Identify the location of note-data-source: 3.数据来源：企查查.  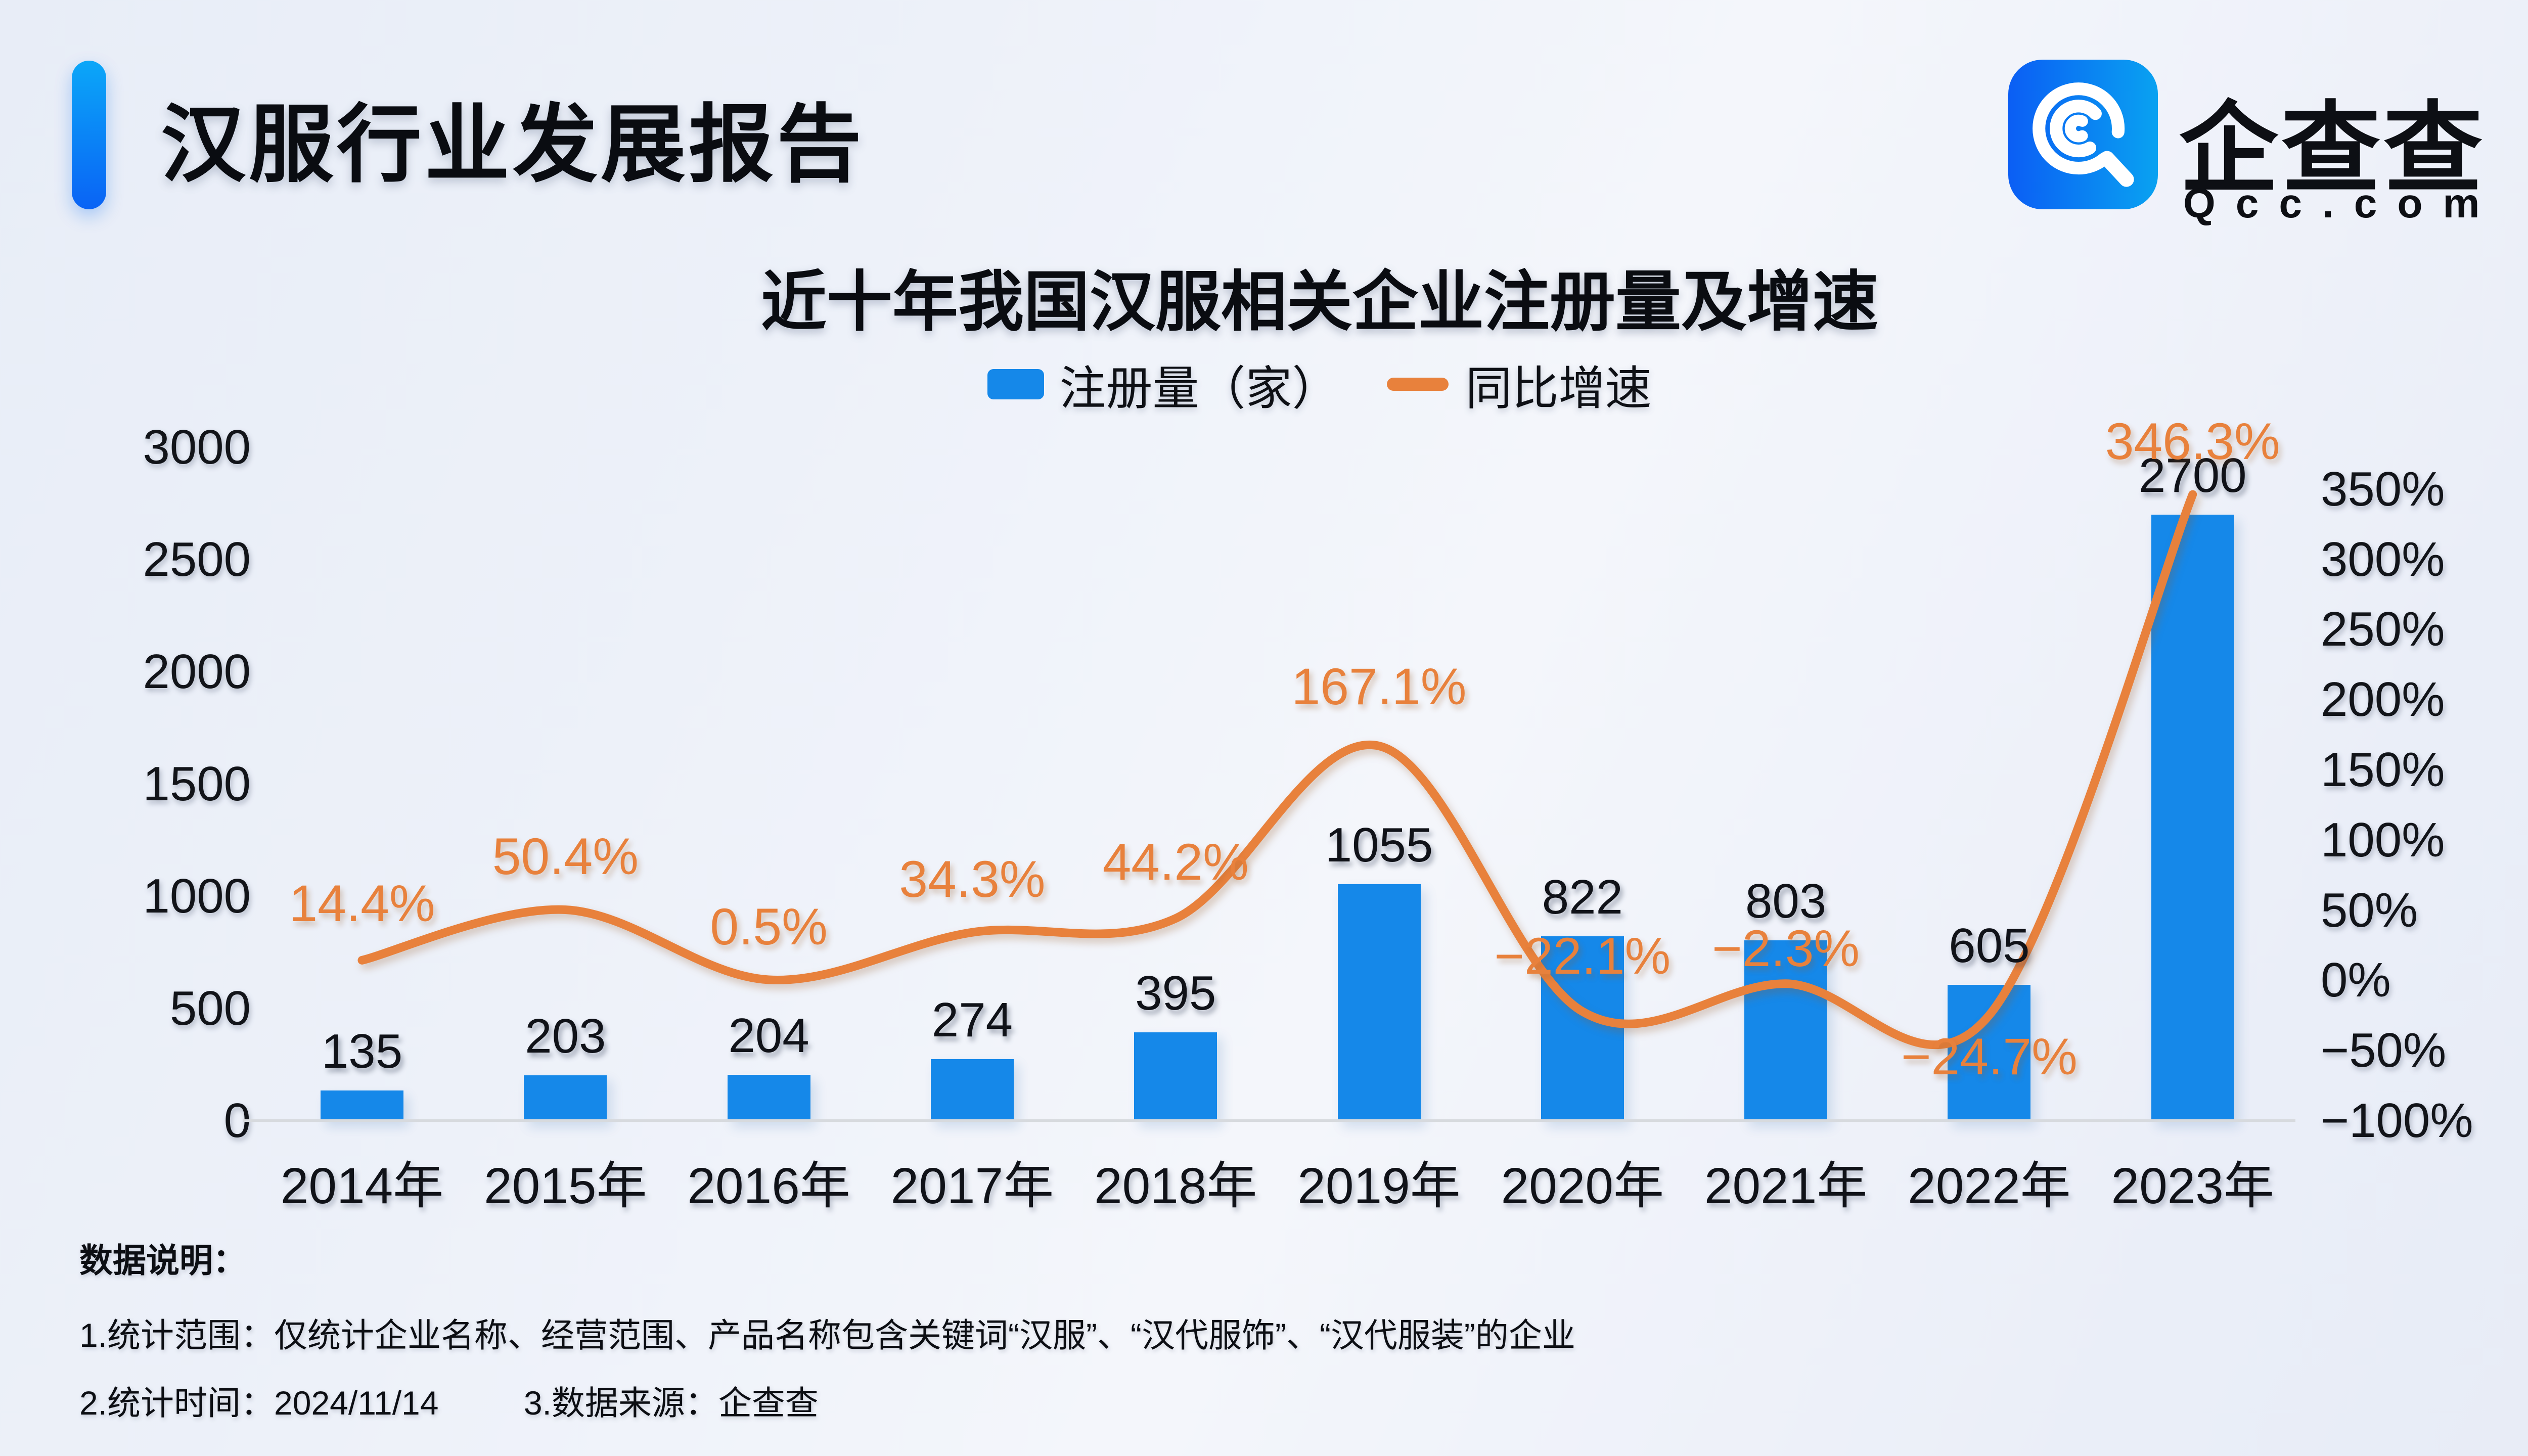
(671, 1403).